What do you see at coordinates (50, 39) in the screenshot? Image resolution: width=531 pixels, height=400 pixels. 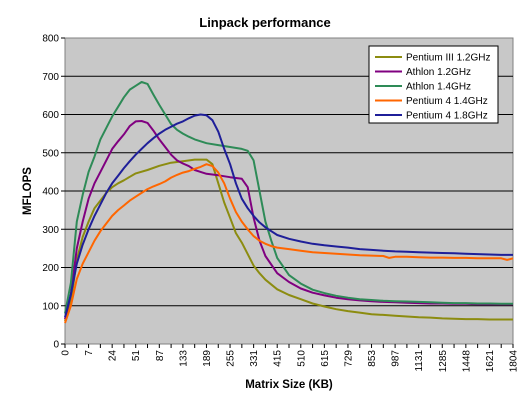 I see `y-tick-label: 800` at bounding box center [50, 39].